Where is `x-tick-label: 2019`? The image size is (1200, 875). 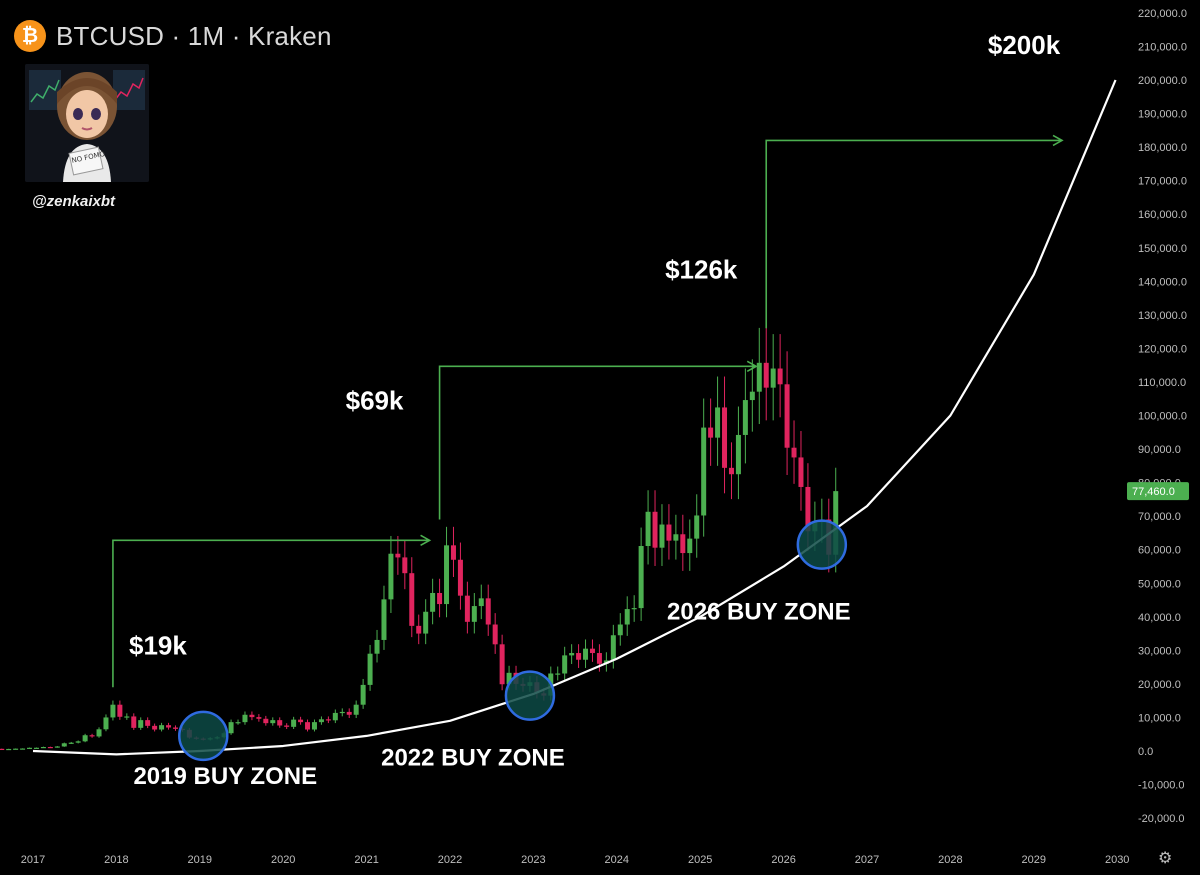 x-tick-label: 2019 is located at coordinates (200, 860).